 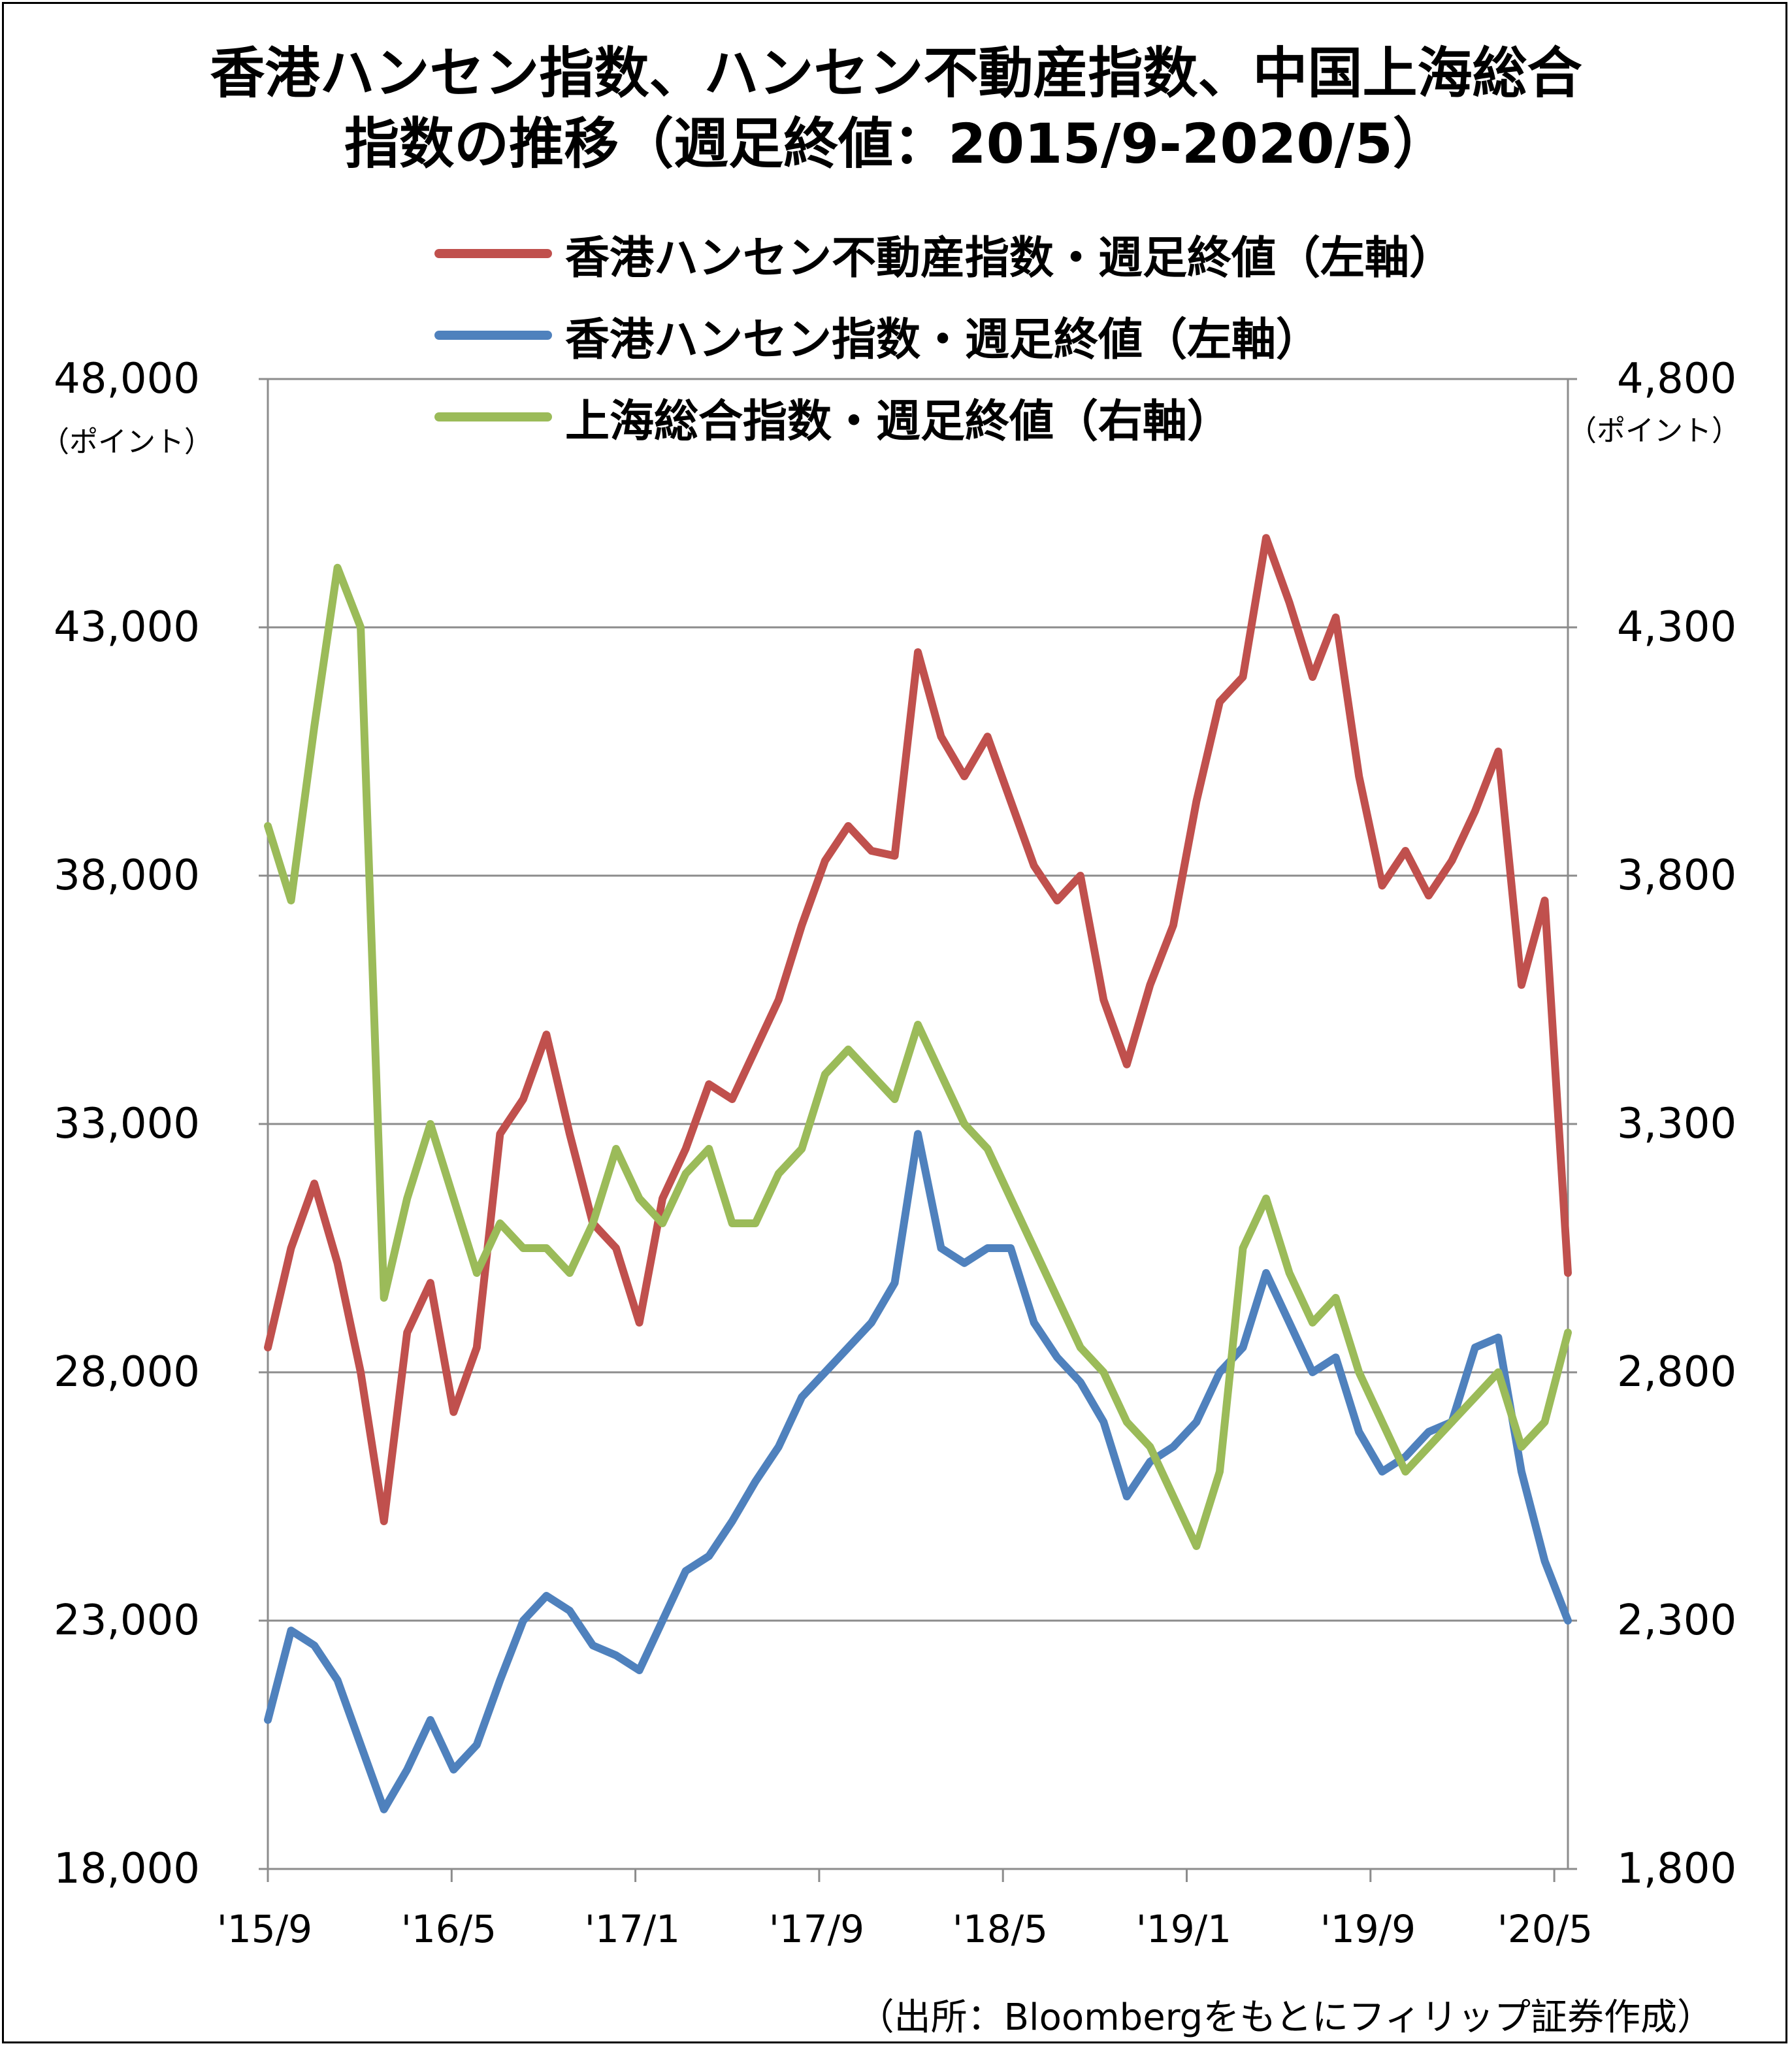 I want to click on right-ytick: 1,800, so click(x=1677, y=1869).